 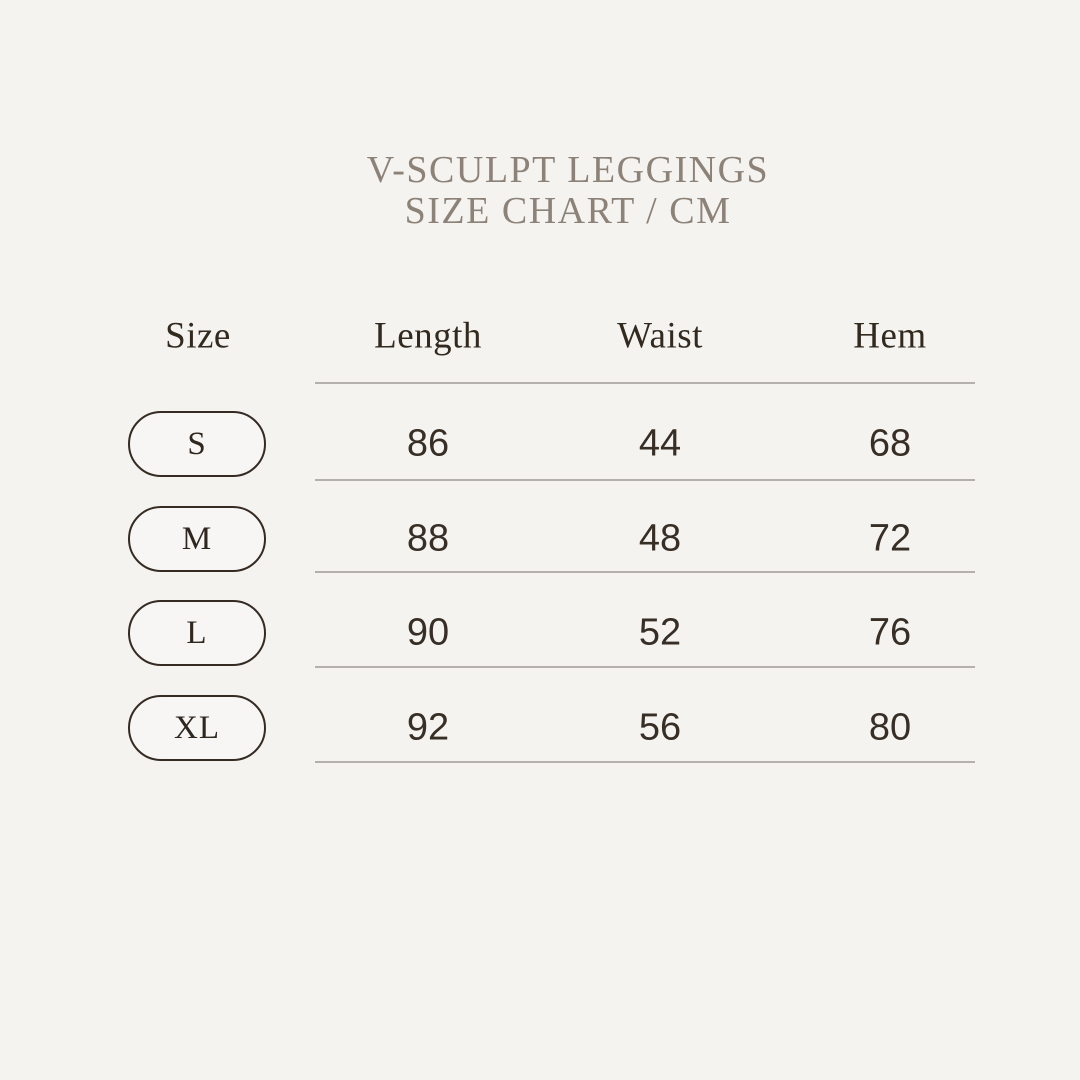 What do you see at coordinates (428, 727) in the screenshot?
I see `table-cell-length: 92` at bounding box center [428, 727].